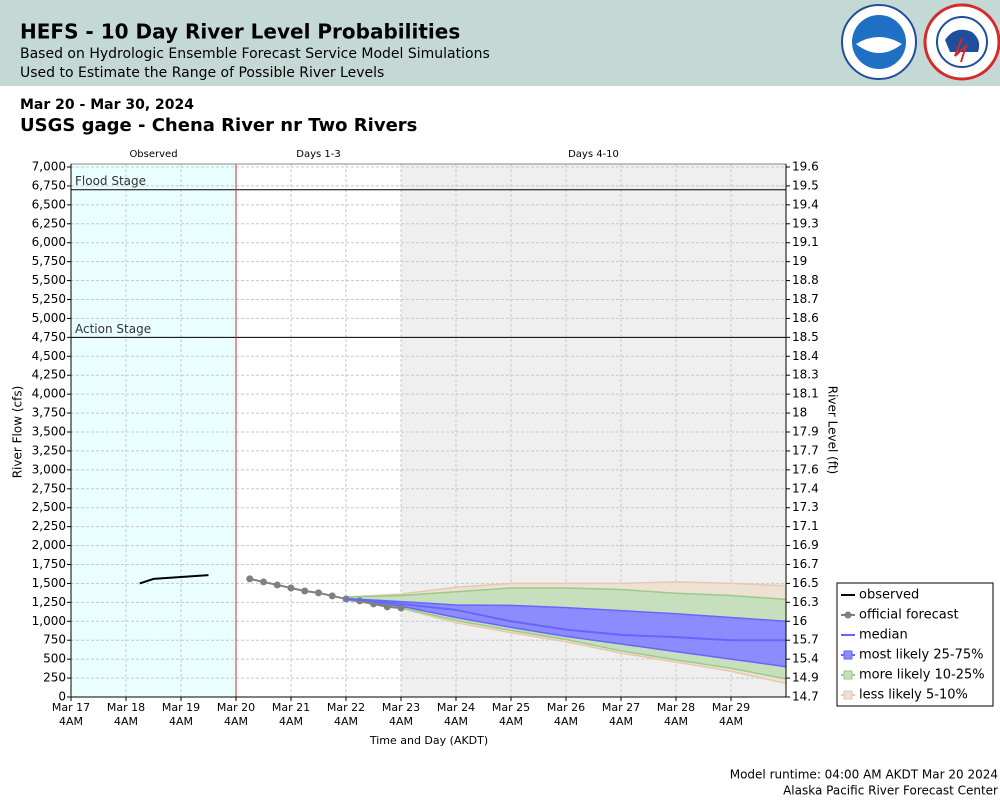  I want to click on x-tick-label: Mar 22, so click(346, 707).